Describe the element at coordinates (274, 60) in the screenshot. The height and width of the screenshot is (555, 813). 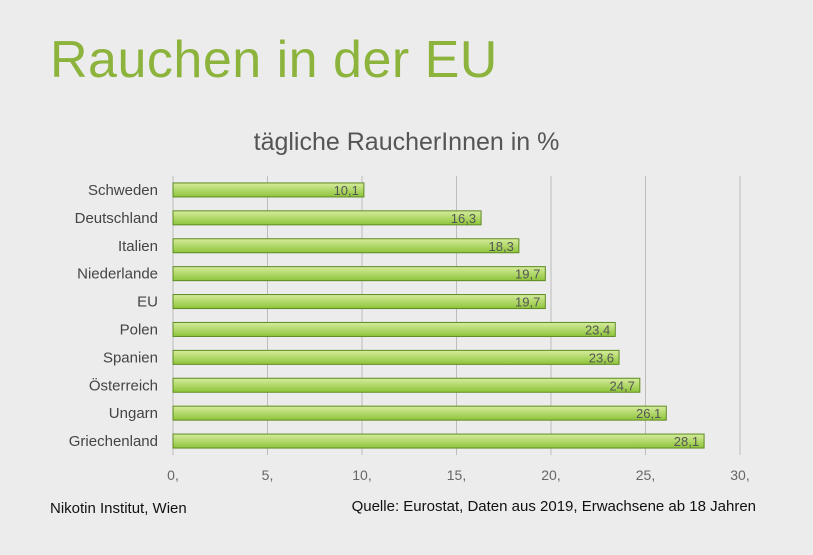
I see `slide-title: Rauchen in der EU` at that location.